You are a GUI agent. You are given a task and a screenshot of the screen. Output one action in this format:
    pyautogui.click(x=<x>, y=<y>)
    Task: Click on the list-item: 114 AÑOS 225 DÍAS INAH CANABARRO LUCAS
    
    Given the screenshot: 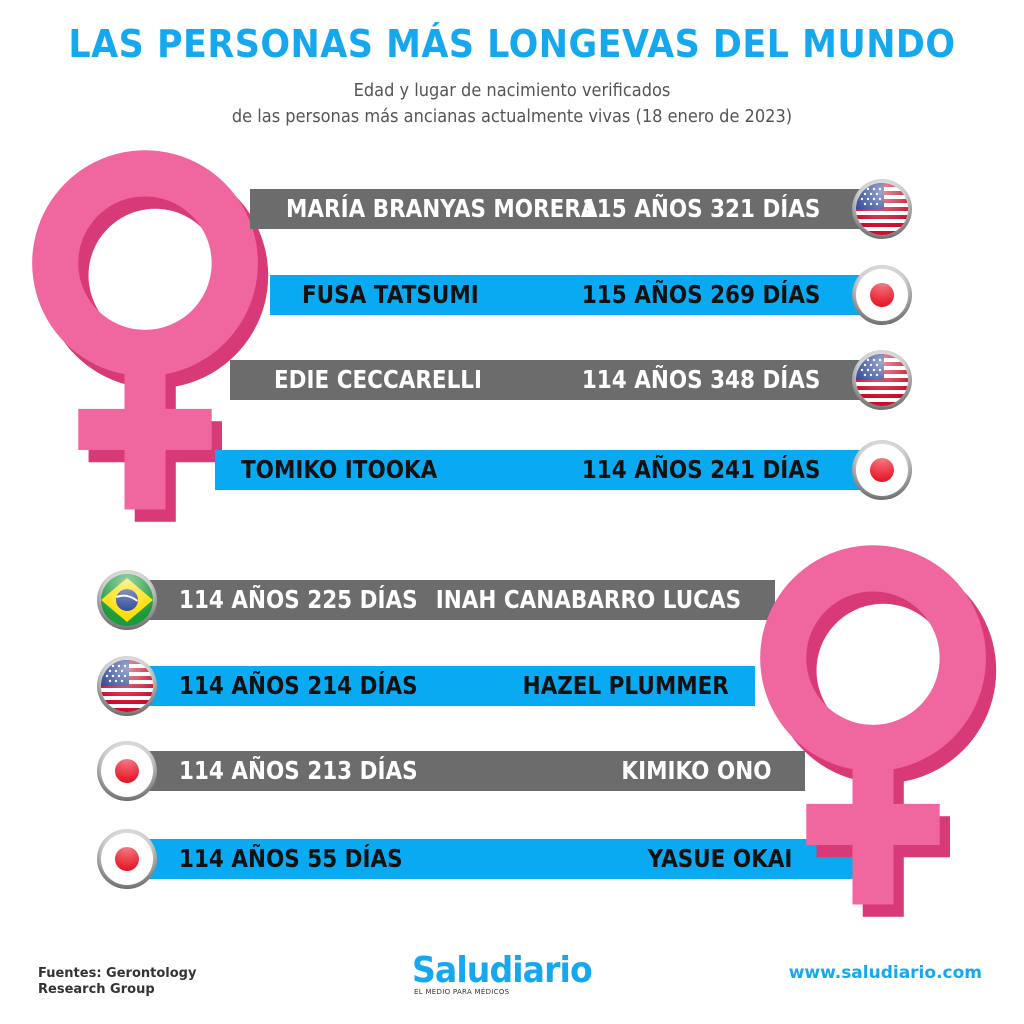 What is the action you would take?
    pyautogui.click(x=450, y=600)
    